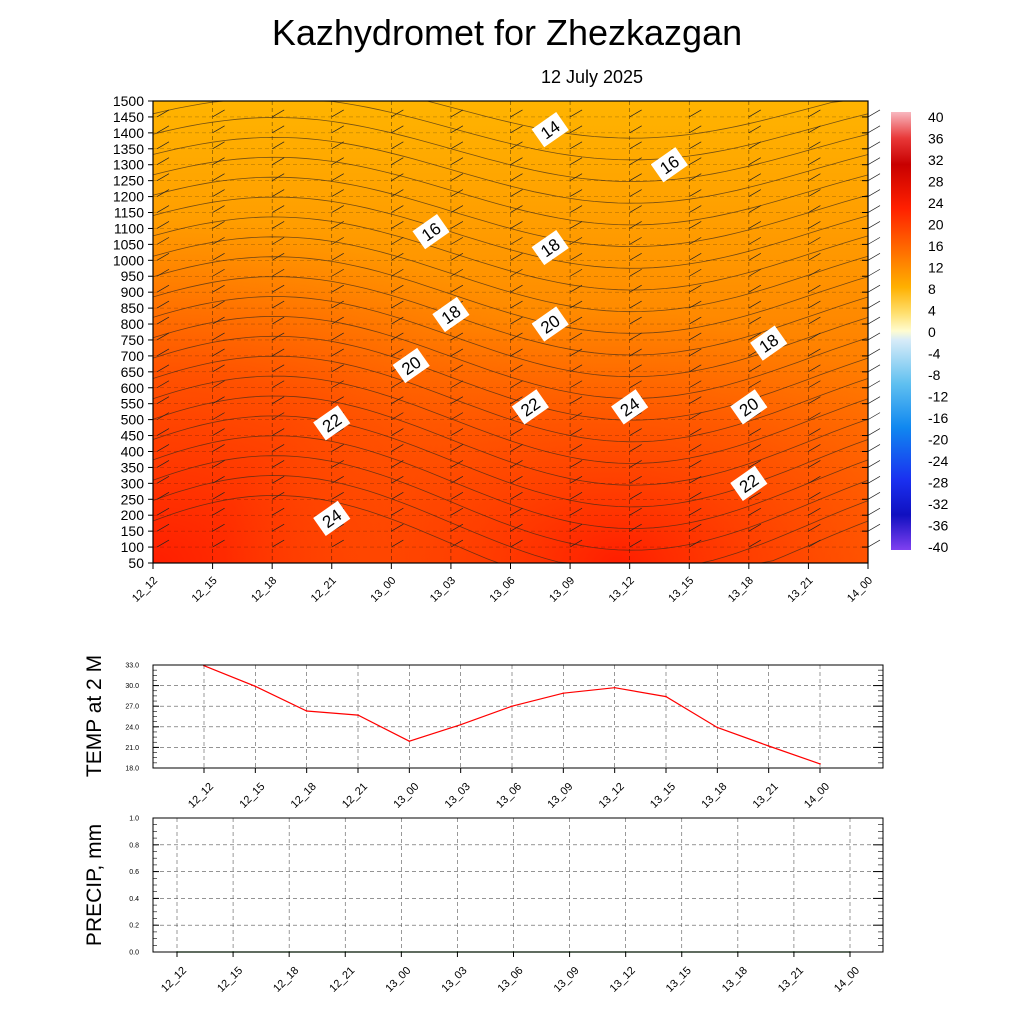 This screenshot has height=1029, width=1024. What do you see at coordinates (132, 707) in the screenshot?
I see `y-tick-label: 27.0` at bounding box center [132, 707].